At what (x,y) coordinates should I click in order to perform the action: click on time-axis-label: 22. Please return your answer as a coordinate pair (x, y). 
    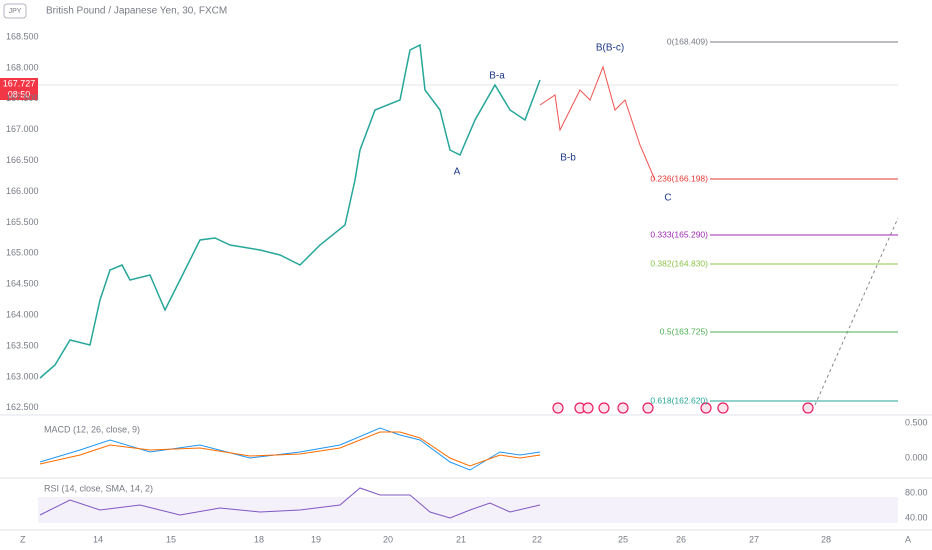
    Looking at the image, I should click on (537, 539).